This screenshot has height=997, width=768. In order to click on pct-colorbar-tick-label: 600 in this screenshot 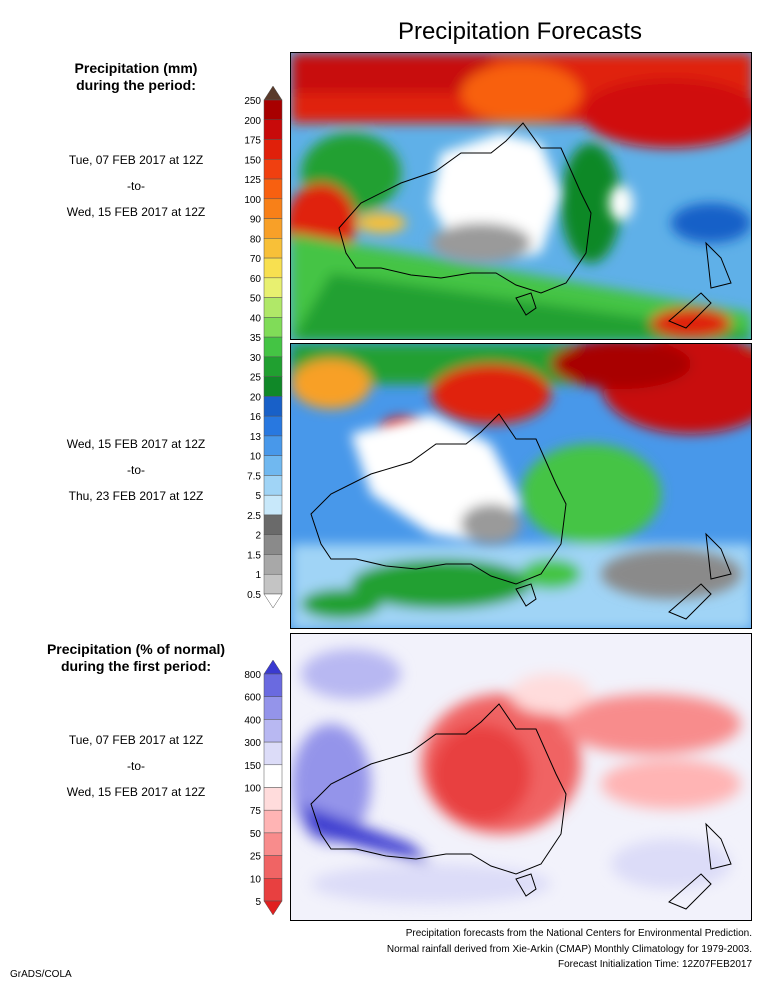, I will do `click(252, 698)`.